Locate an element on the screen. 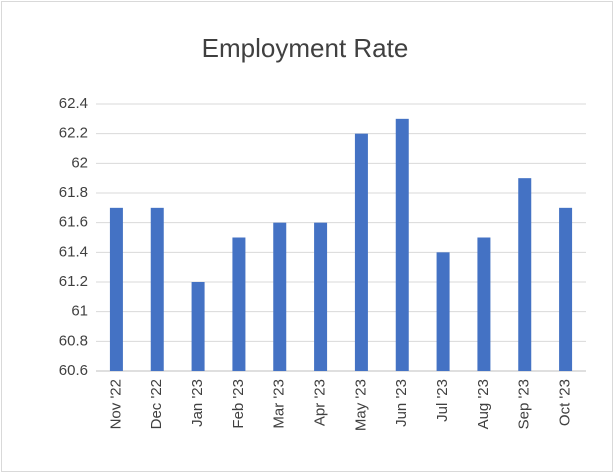 The image size is (616, 475). y-tick-label: 60.6 is located at coordinates (73, 370).